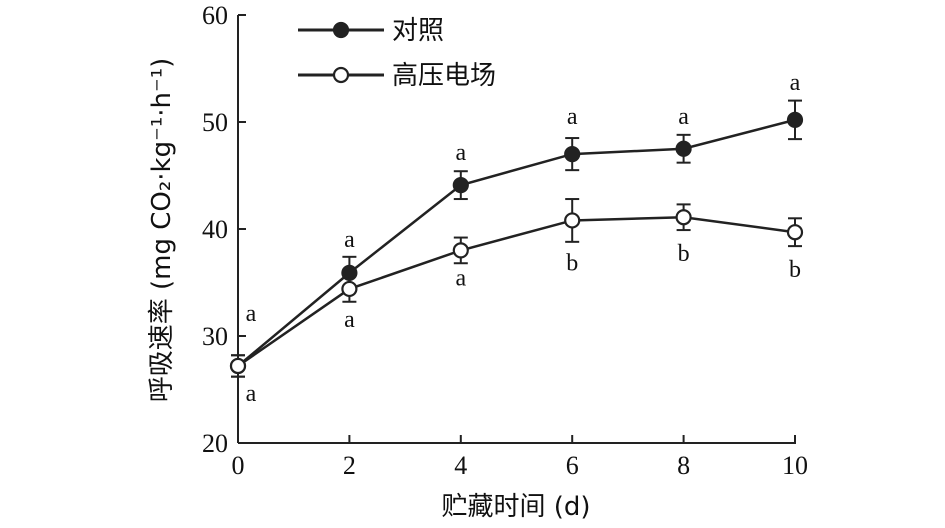 This screenshot has width=945, height=528. What do you see at coordinates (795, 465) in the screenshot?
I see `x-tick-label: 10` at bounding box center [795, 465].